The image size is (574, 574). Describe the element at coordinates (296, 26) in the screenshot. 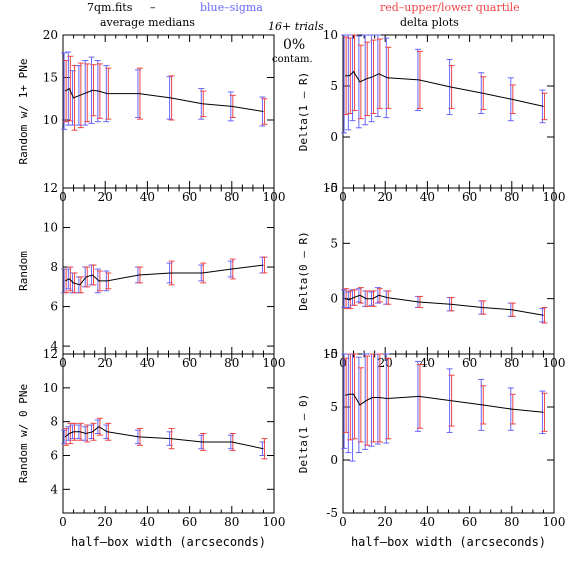

I see `trials-label: 16+ trials` at that location.